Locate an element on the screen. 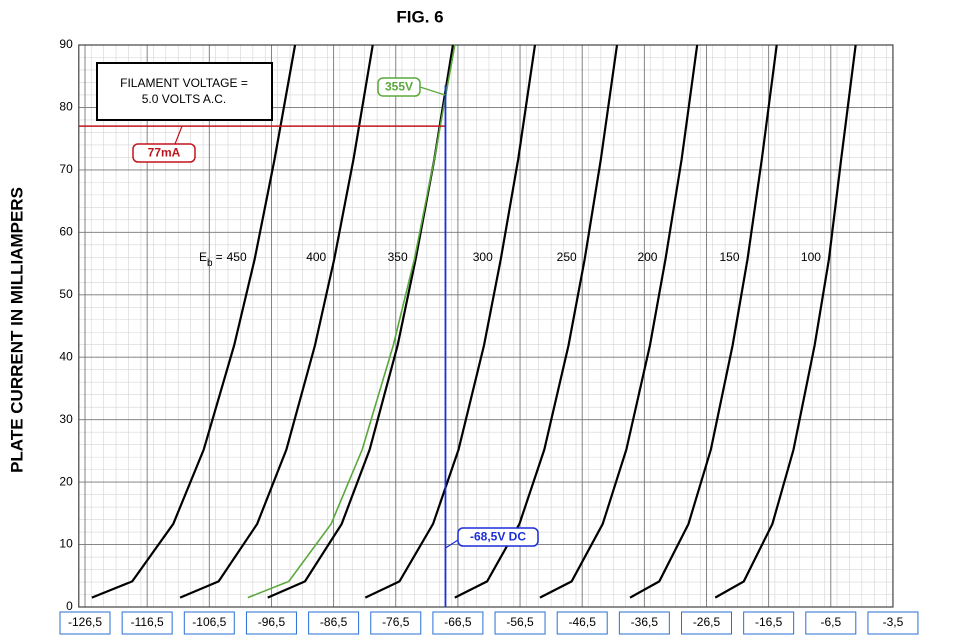  curve-label-value: 150 is located at coordinates (729, 257).